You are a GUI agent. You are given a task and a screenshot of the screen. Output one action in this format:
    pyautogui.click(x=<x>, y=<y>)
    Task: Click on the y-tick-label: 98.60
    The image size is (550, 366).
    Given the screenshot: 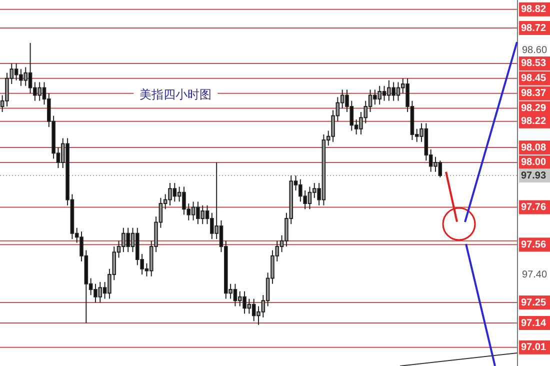 What is the action you would take?
    pyautogui.click(x=535, y=50)
    